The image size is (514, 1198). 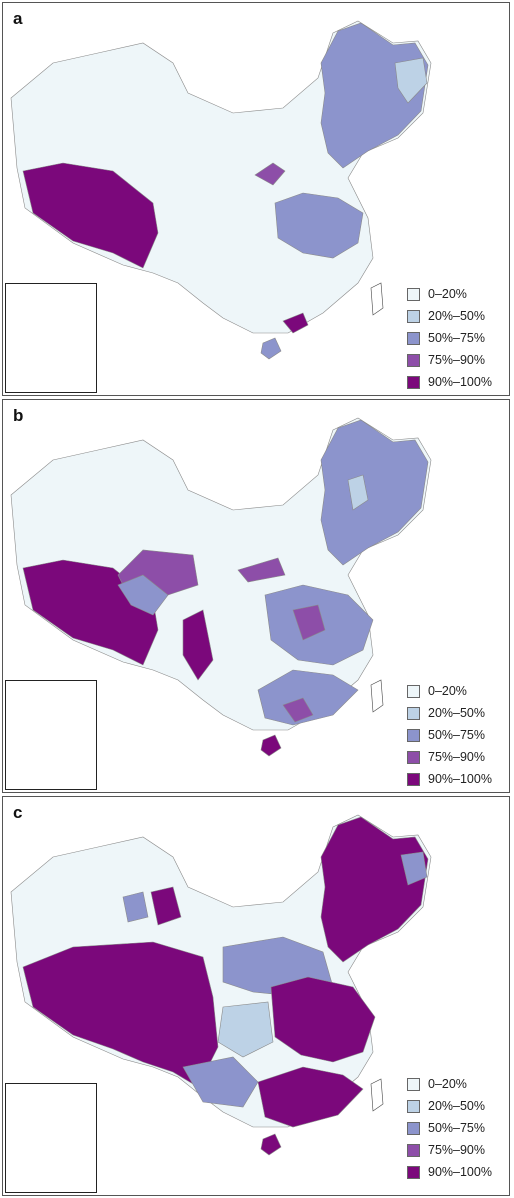 What do you see at coordinates (198, 645) in the screenshot?
I see `region-sichuan-west` at bounding box center [198, 645].